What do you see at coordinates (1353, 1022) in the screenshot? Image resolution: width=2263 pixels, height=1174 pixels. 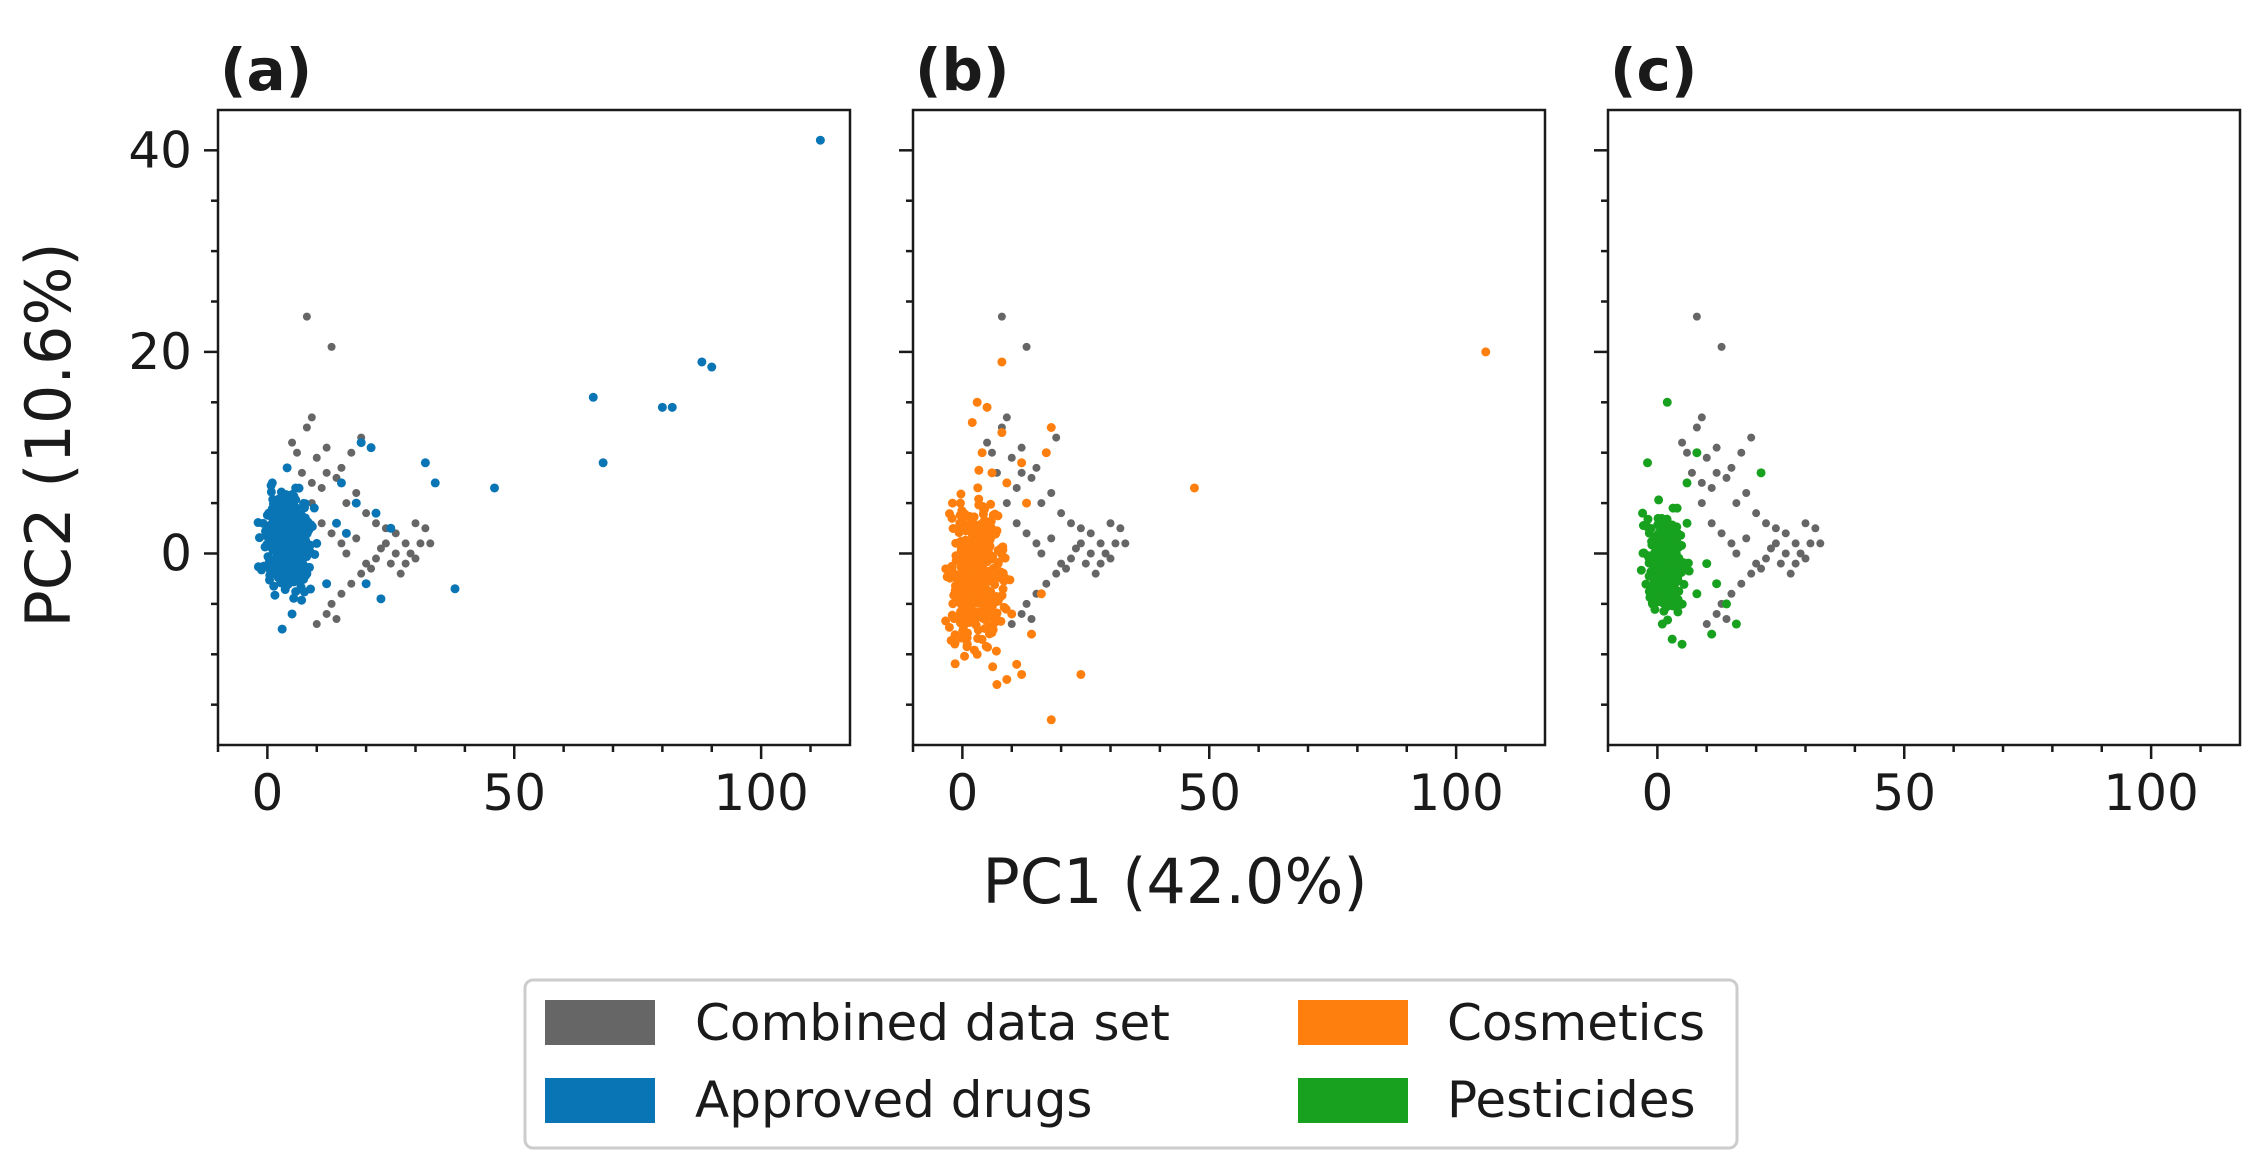 I see `legend-swatch-cosmetics` at bounding box center [1353, 1022].